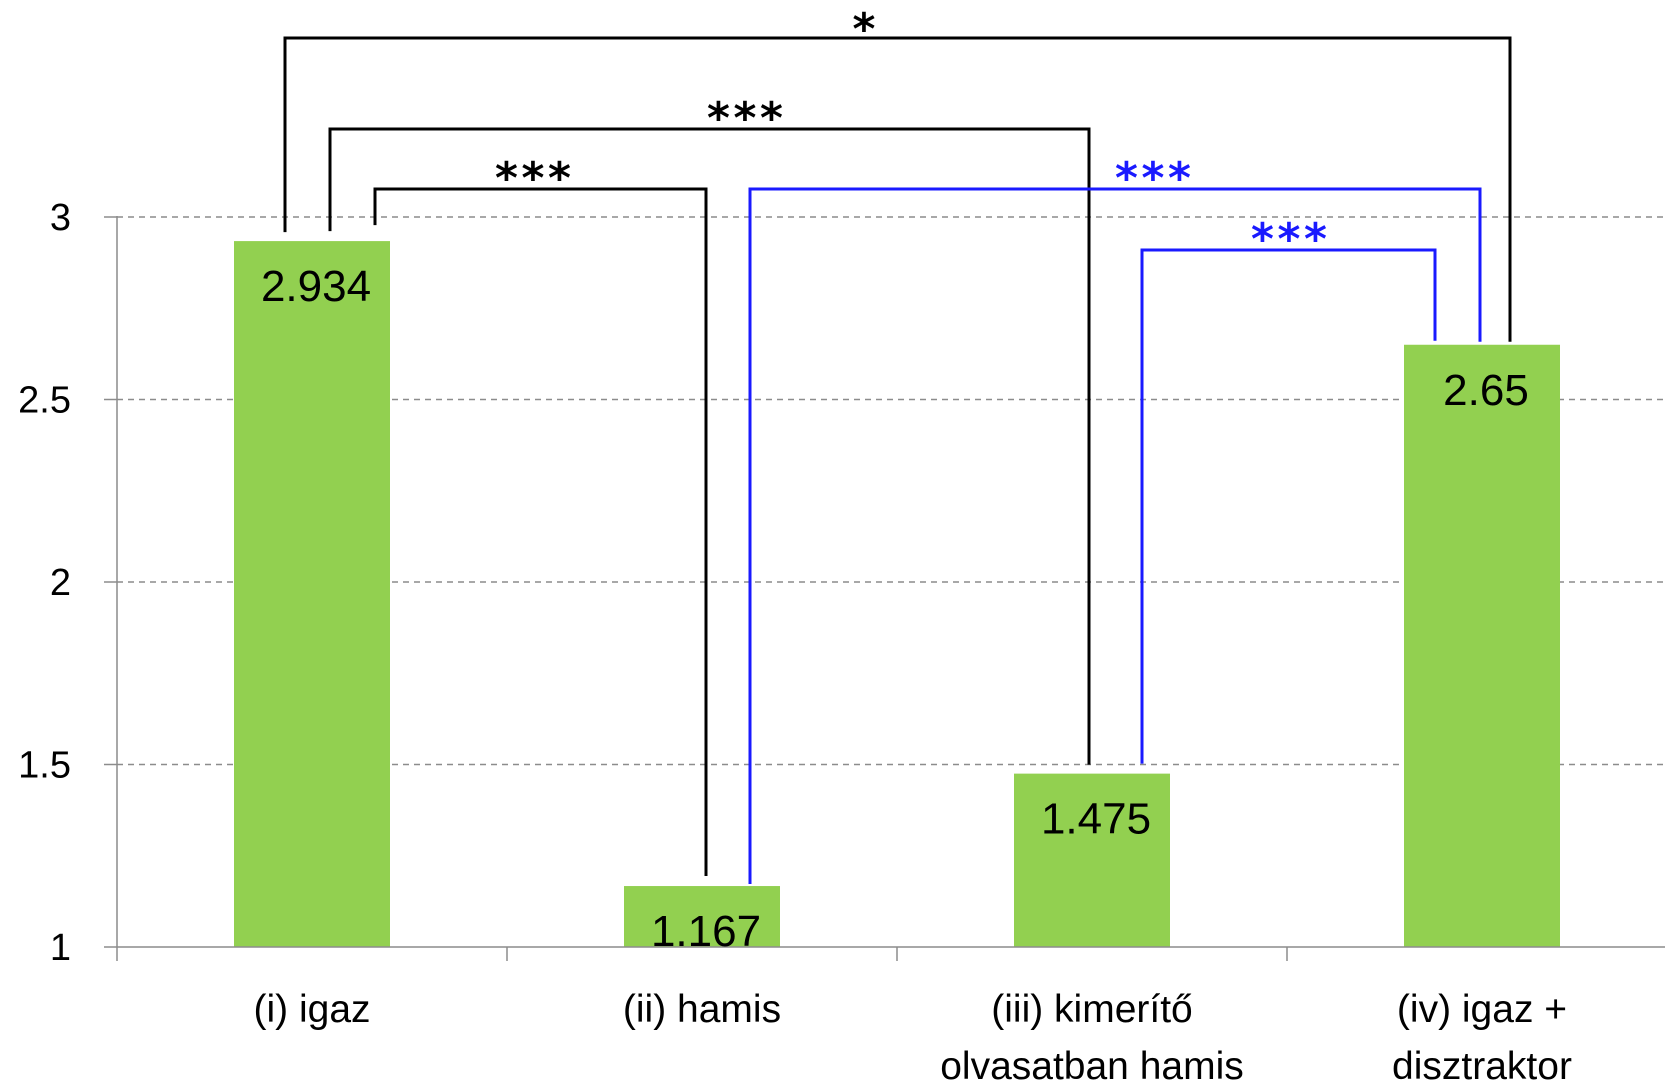 The width and height of the screenshot is (1665, 1087). Describe the element at coordinates (60, 218) in the screenshot. I see `y-tick-label: 3` at that location.